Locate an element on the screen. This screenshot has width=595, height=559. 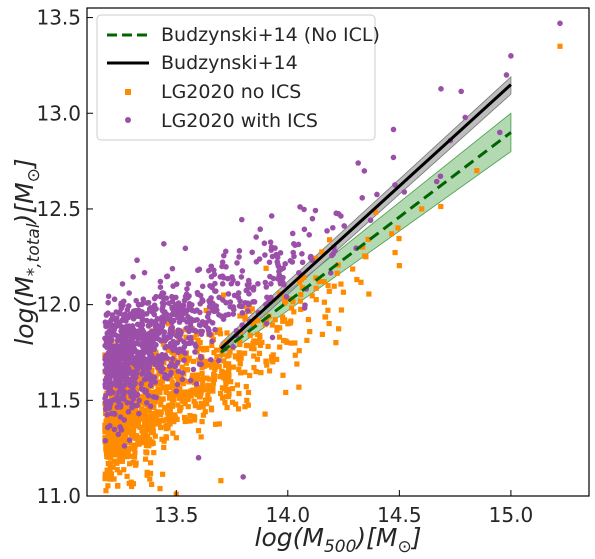
x-tick-label: 14.0 is located at coordinates (288, 515).